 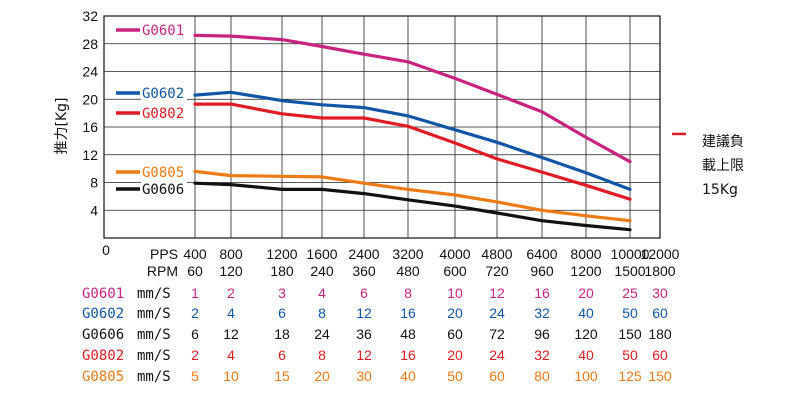 I want to click on table-row-label-g0805: G0805, so click(x=103, y=377).